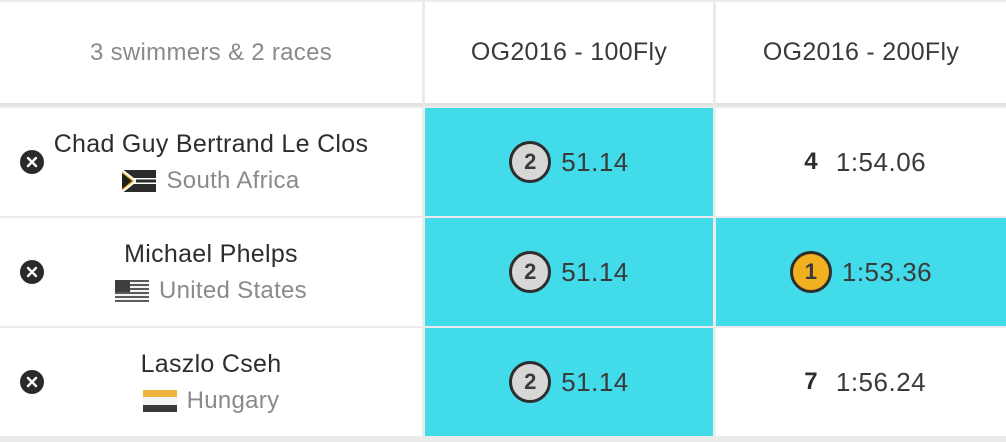 This screenshot has width=1006, height=442. I want to click on result-time: 1:54.06, so click(881, 161).